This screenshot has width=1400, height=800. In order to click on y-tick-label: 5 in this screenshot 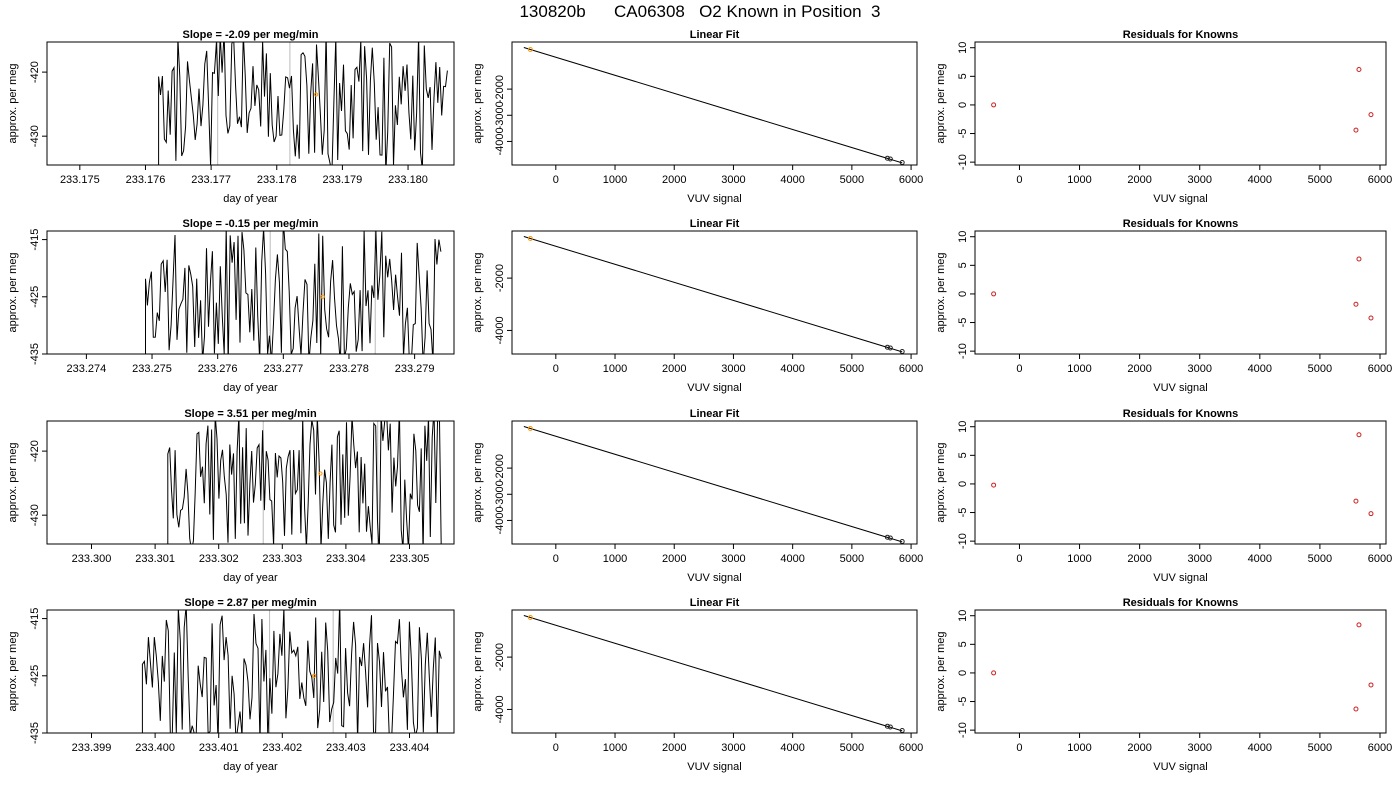, I will do `click(963, 265)`.